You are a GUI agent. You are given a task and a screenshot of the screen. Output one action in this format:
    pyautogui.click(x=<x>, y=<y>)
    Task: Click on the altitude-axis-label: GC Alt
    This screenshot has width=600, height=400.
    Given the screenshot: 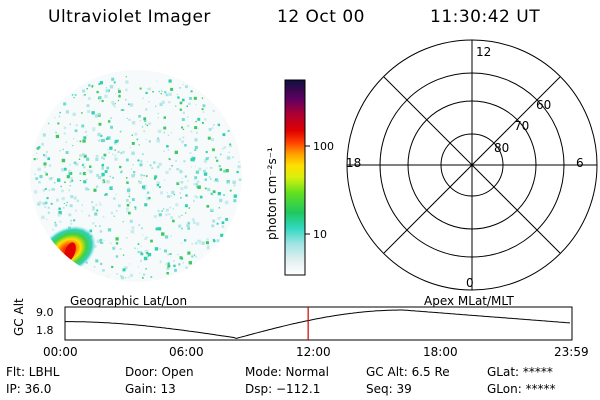 What is the action you would take?
    pyautogui.click(x=19, y=317)
    